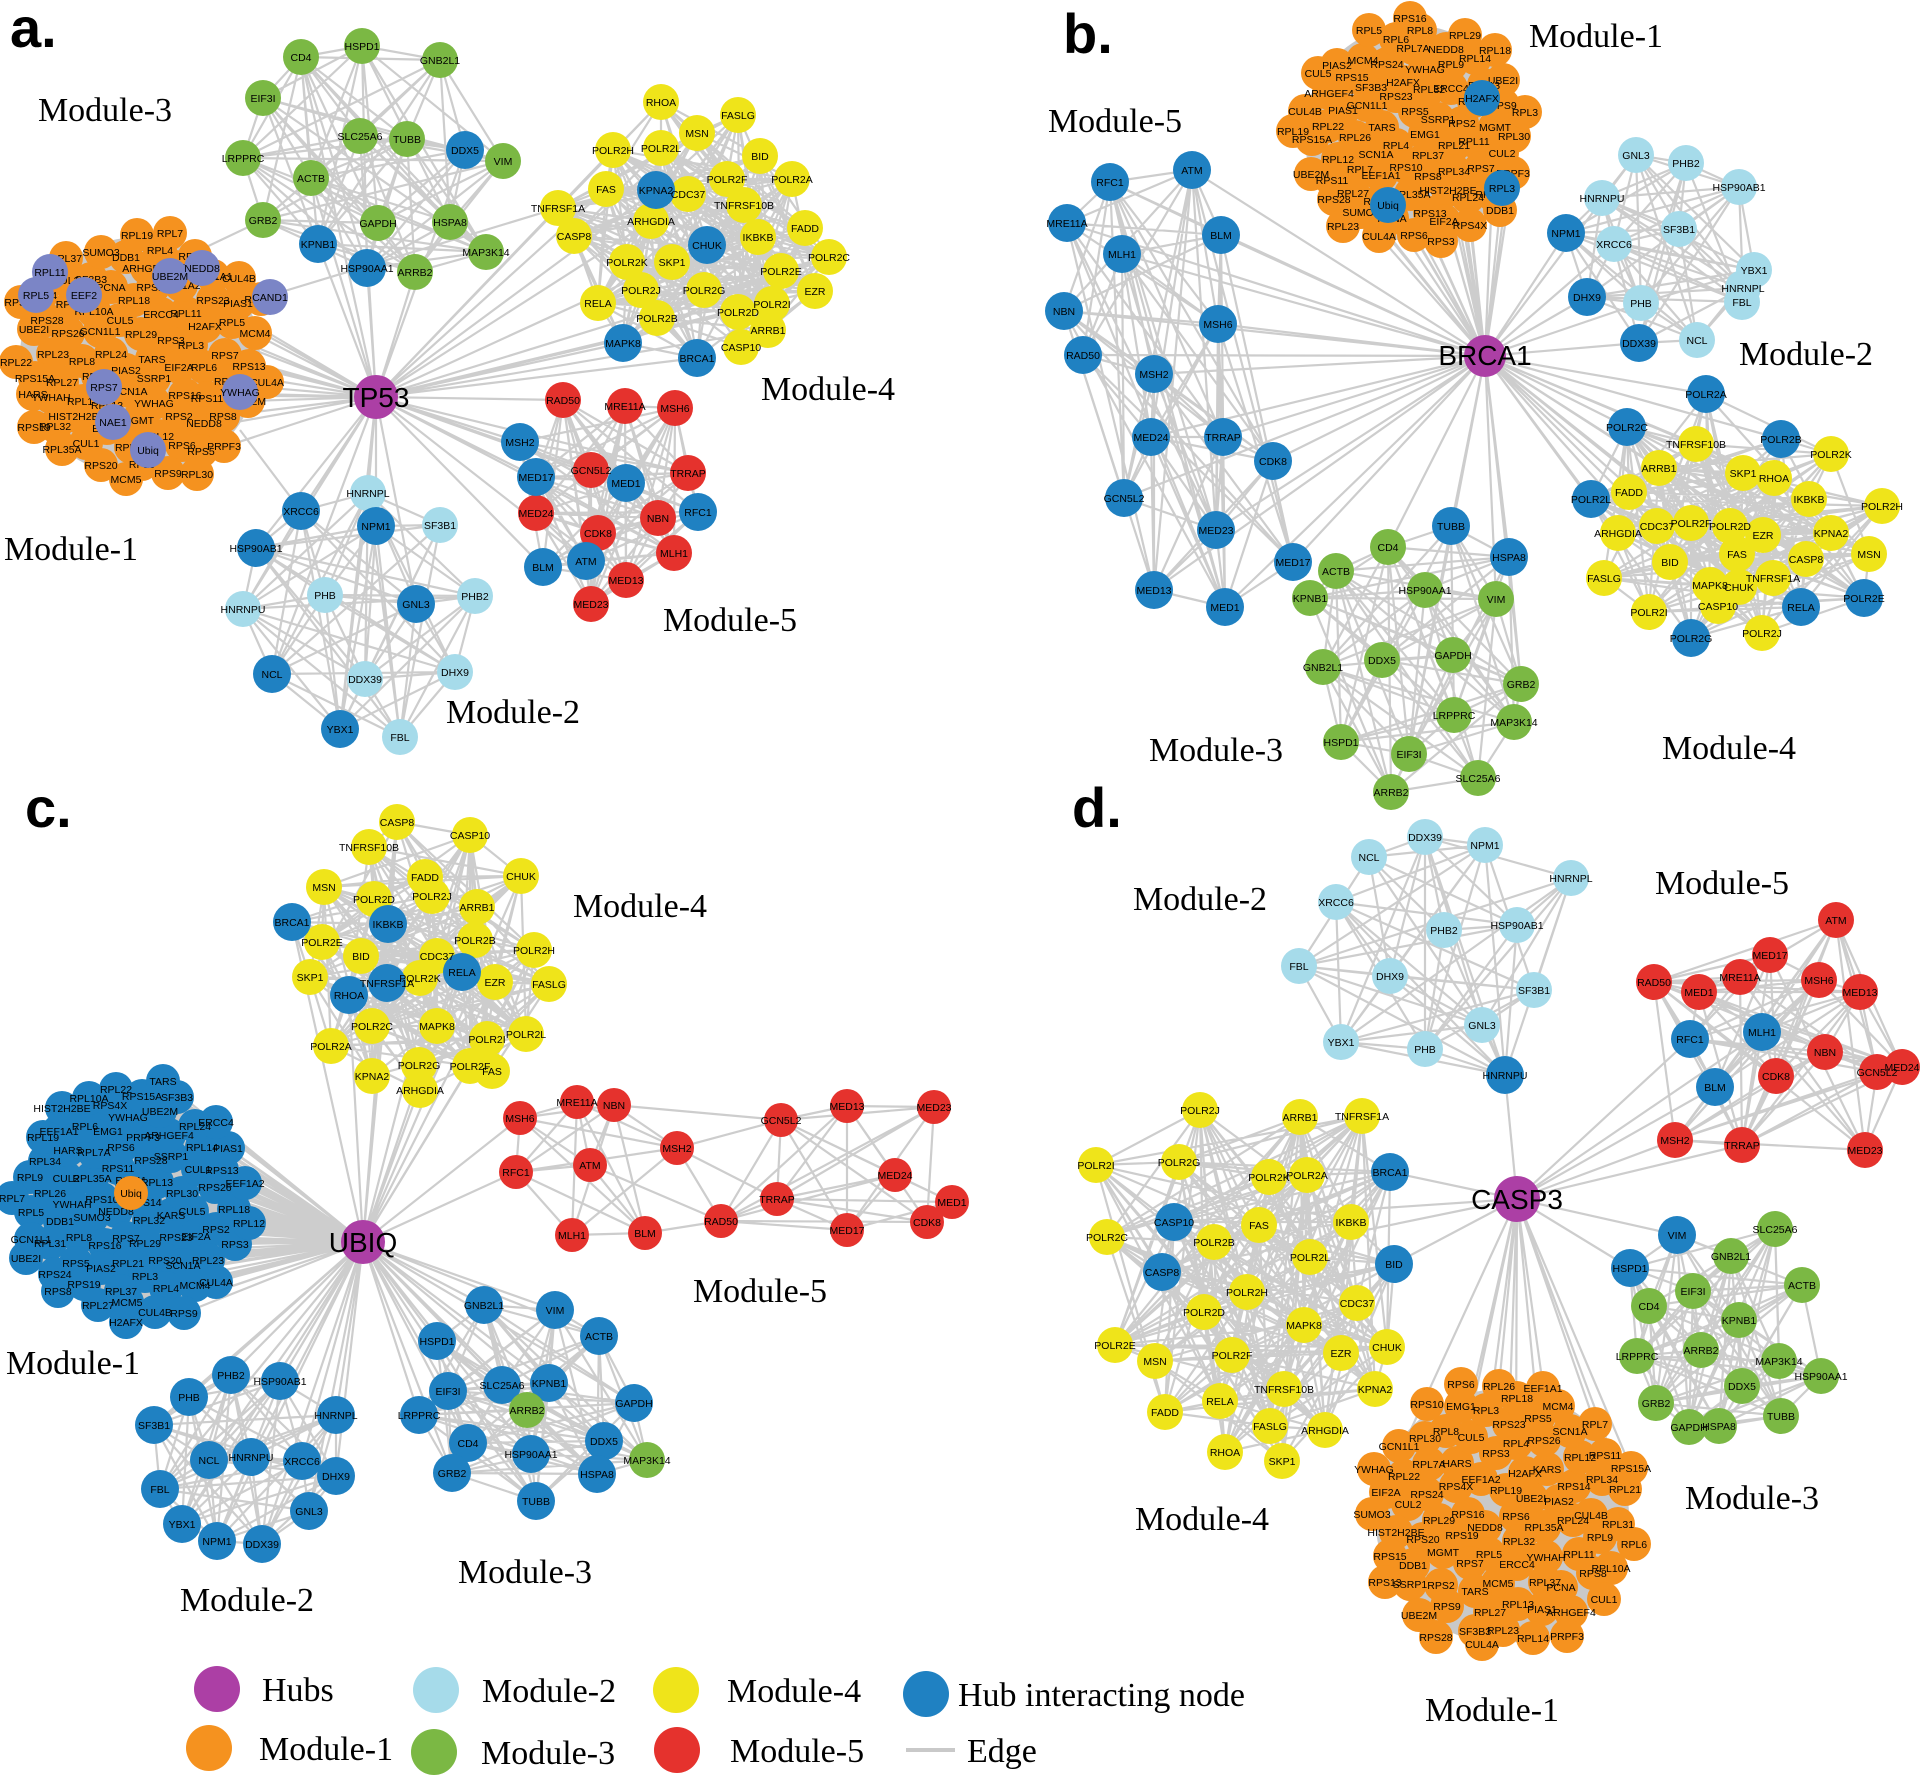  I want to click on svg-text: ACTB, so click(1336, 572).